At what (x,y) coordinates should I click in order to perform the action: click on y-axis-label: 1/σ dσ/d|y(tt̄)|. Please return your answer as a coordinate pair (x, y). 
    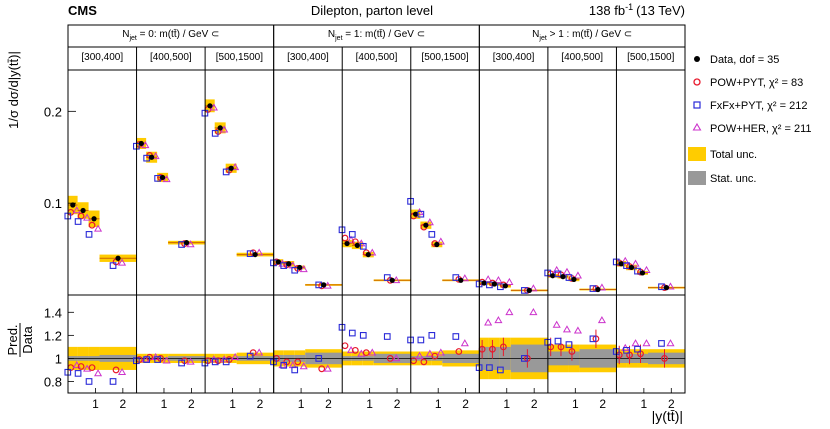
    Looking at the image, I should click on (13, 90).